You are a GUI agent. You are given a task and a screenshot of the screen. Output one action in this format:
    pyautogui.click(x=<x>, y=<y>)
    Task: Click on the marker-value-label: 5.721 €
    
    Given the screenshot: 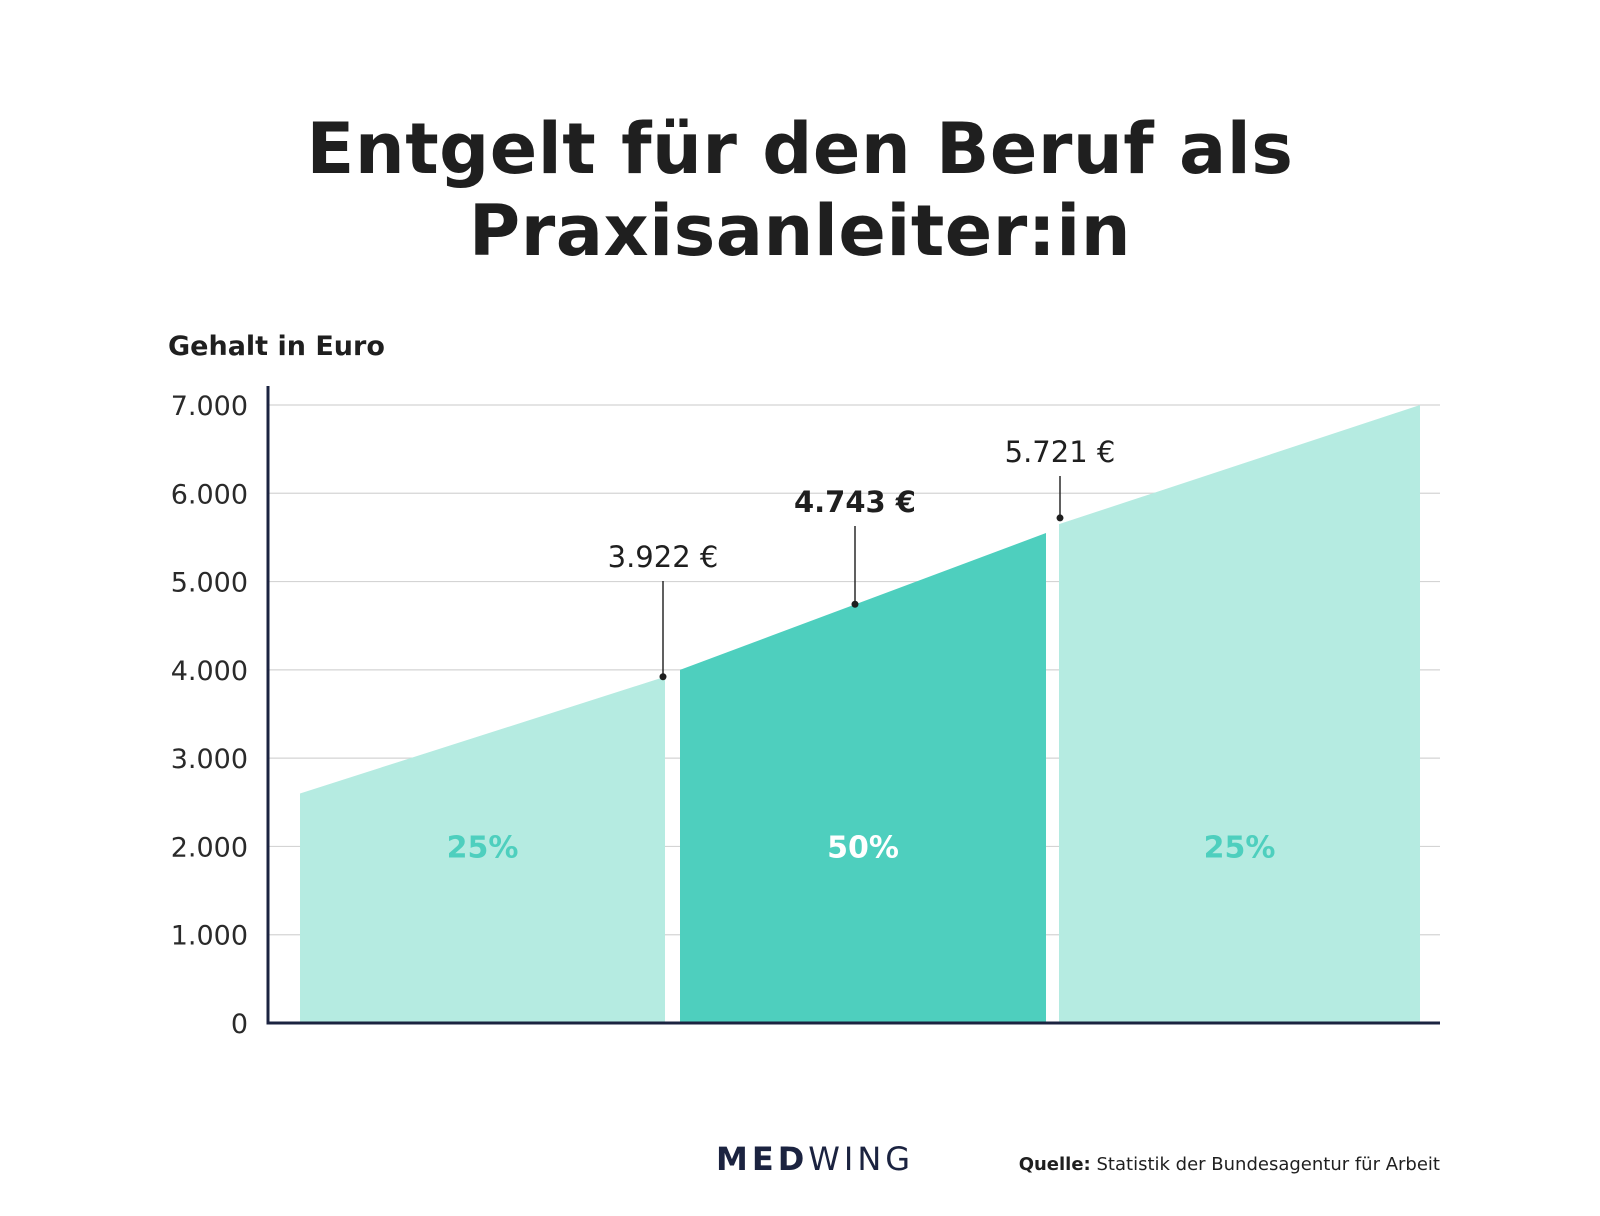 What is the action you would take?
    pyautogui.click(x=1060, y=452)
    